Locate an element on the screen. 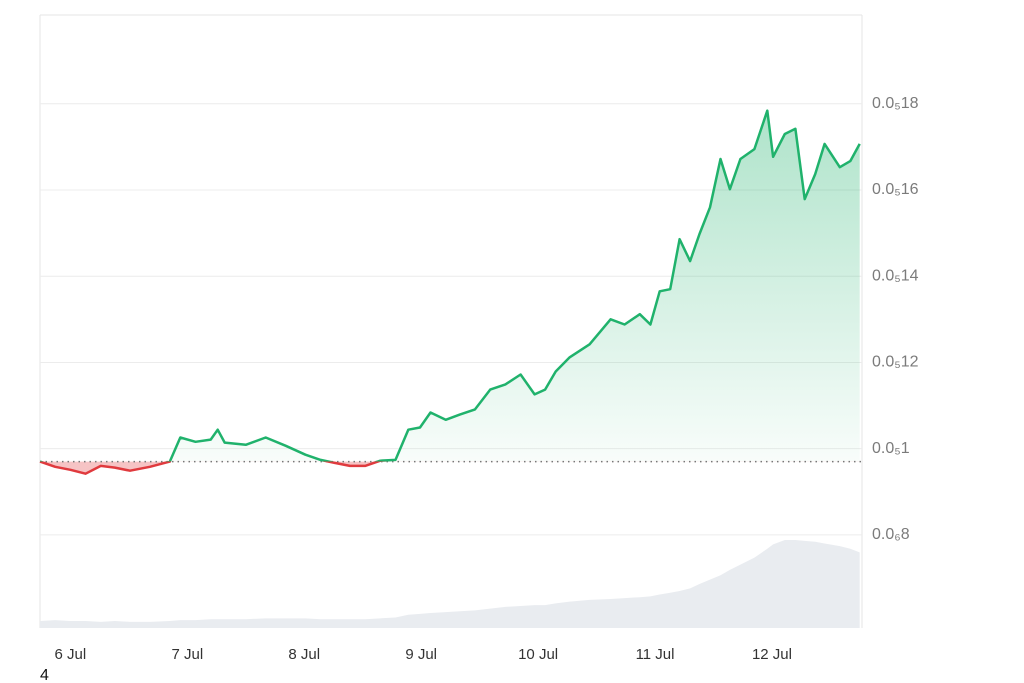 Image resolution: width=1024 pixels, height=683 pixels. x-tick-label: 10 Jul is located at coordinates (538, 654).